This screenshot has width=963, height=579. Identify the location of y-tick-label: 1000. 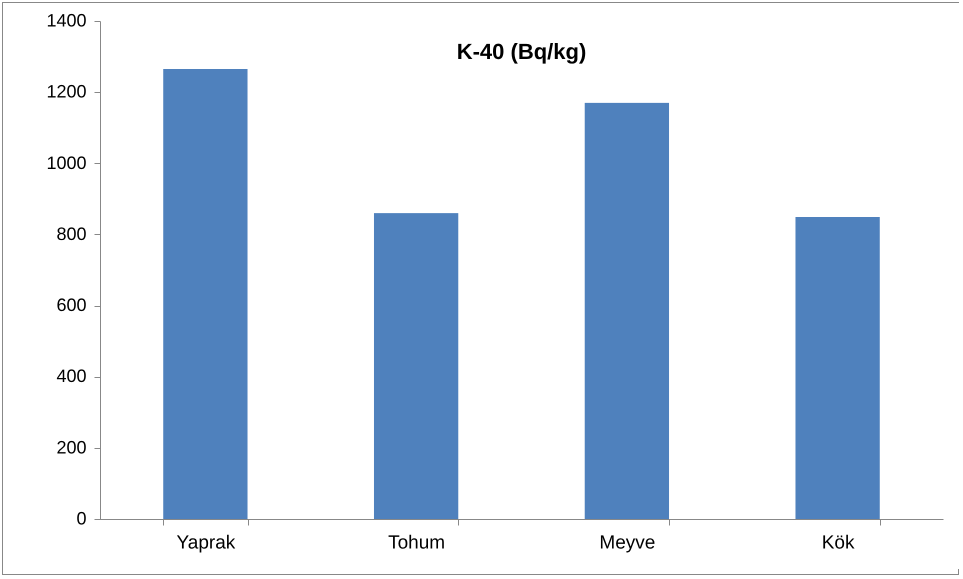
(66, 162).